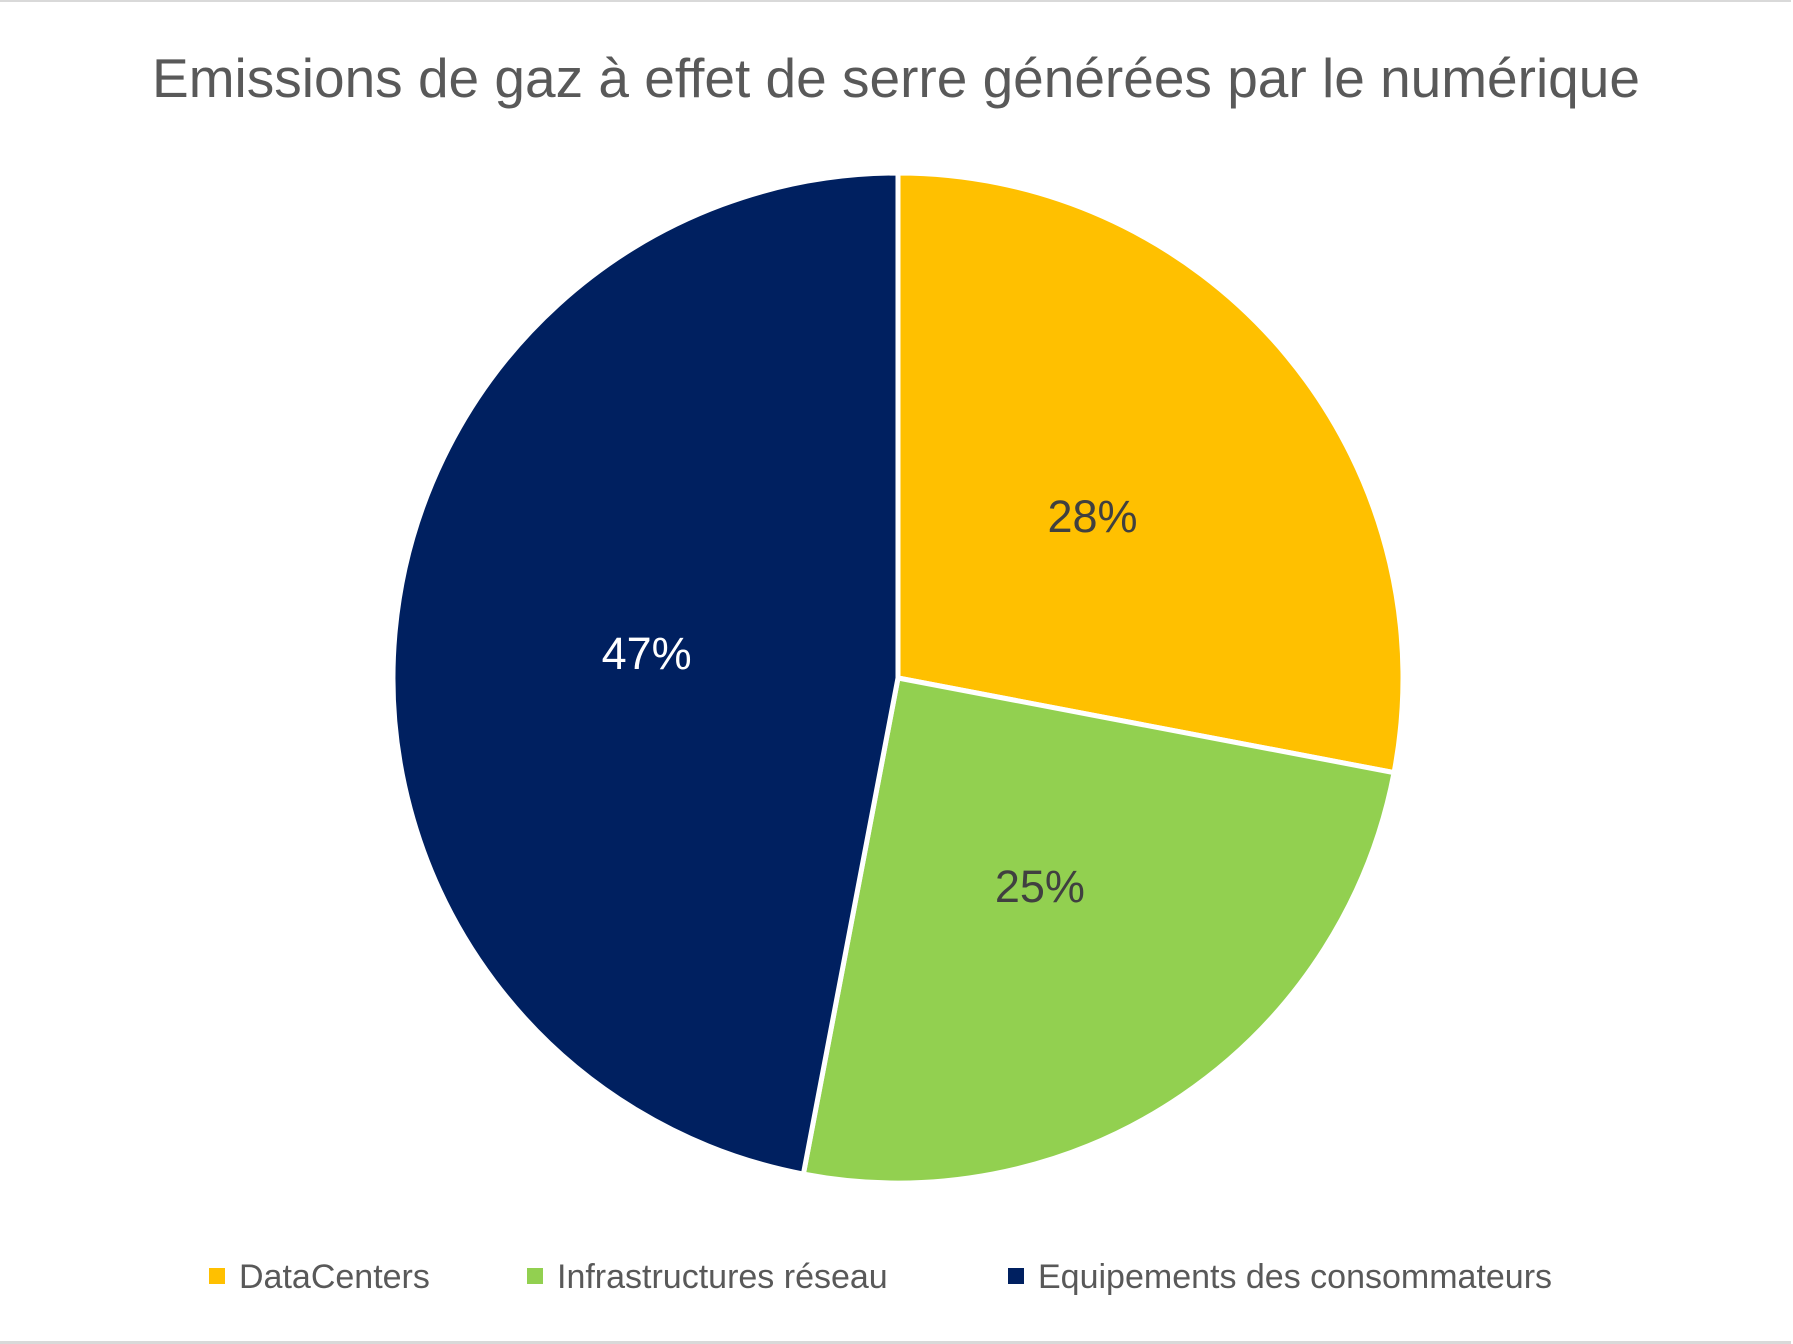 The width and height of the screenshot is (1793, 1344). Describe the element at coordinates (1040, 886) in the screenshot. I see `data-label: 25%` at that location.